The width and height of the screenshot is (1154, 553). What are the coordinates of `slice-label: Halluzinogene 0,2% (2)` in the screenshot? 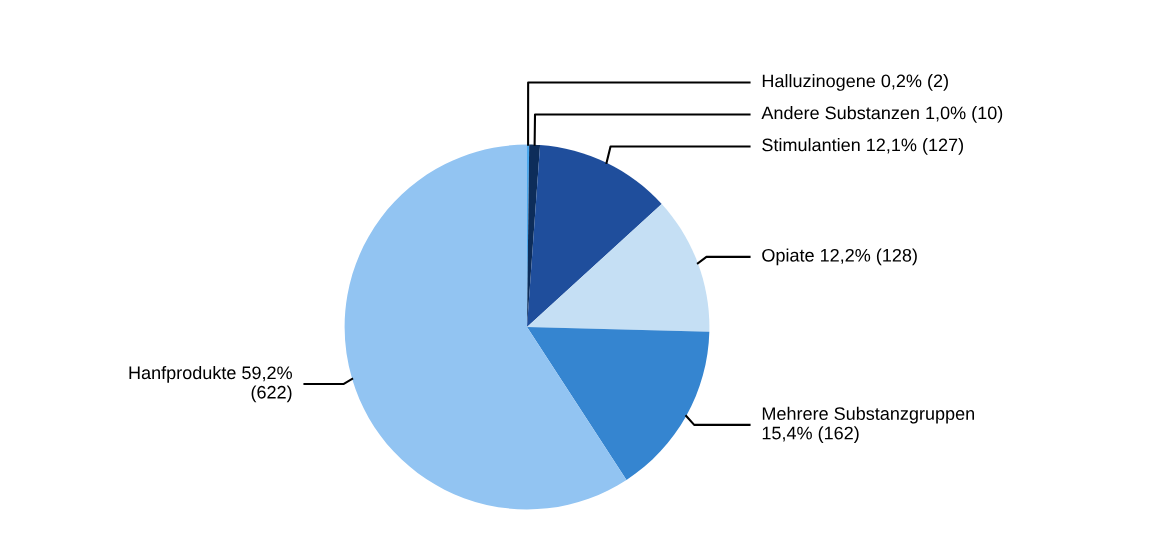 It's located at (855, 82).